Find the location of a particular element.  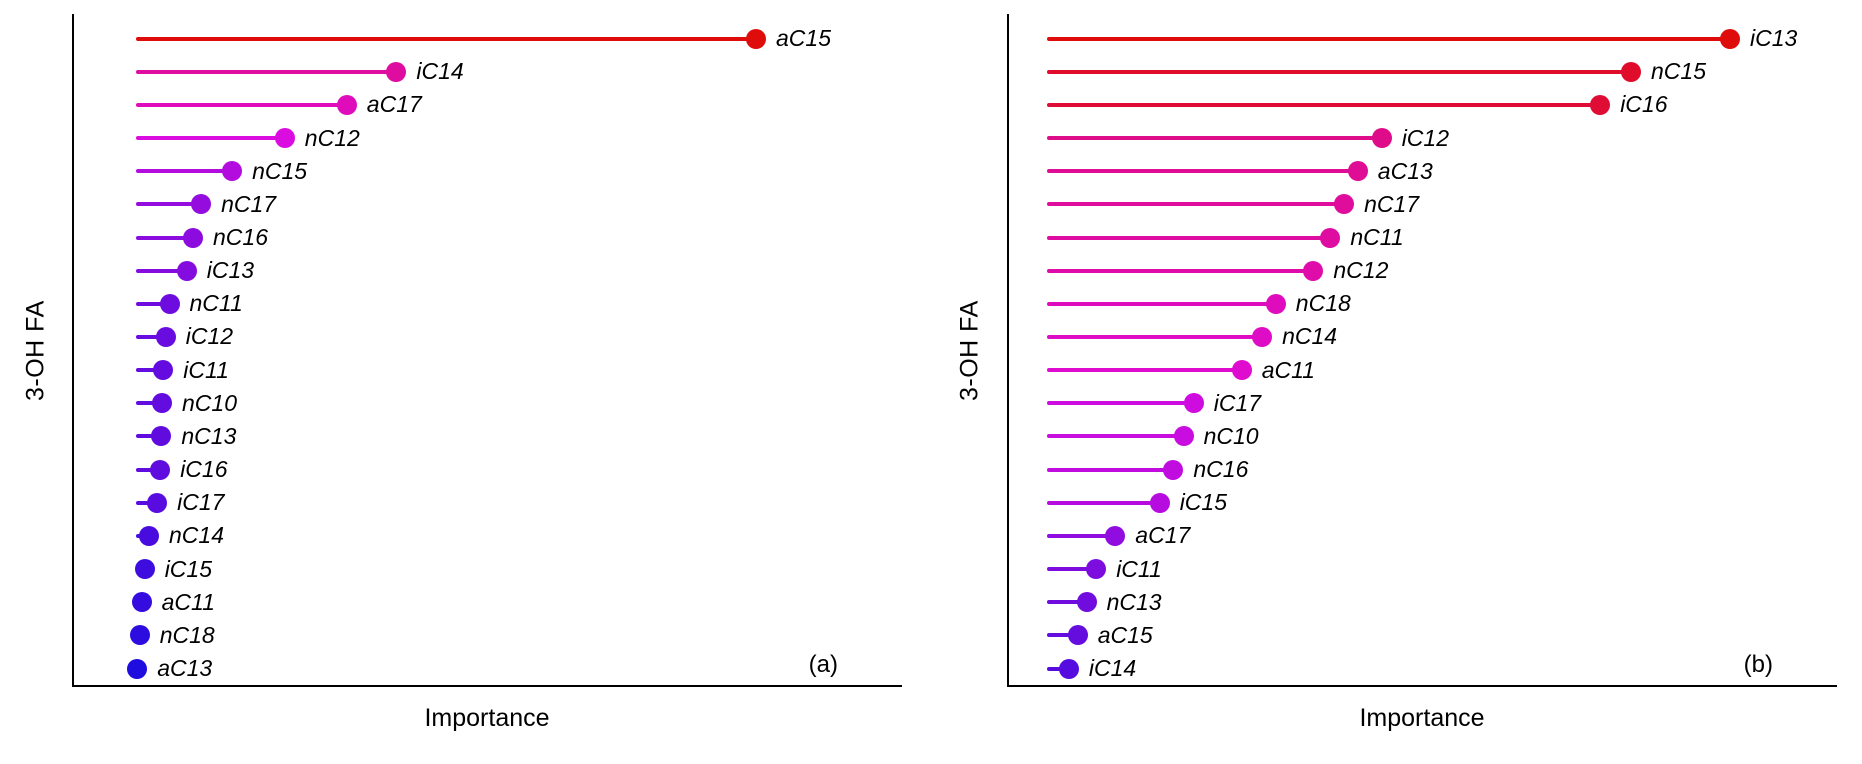

x-axis-label: Importance is located at coordinates (487, 717).